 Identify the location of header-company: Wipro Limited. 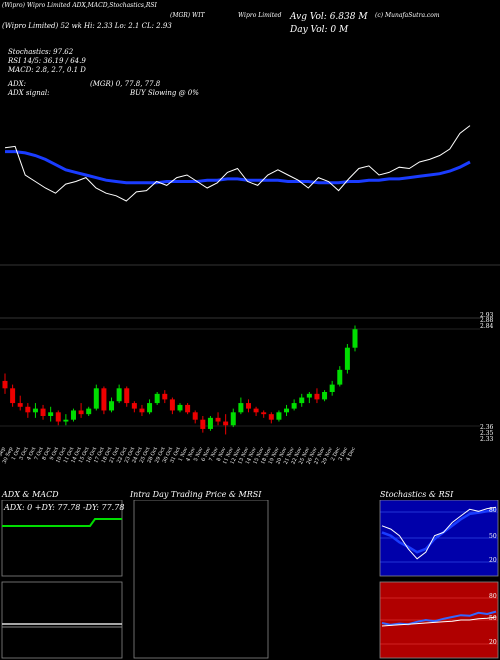
(260, 15).